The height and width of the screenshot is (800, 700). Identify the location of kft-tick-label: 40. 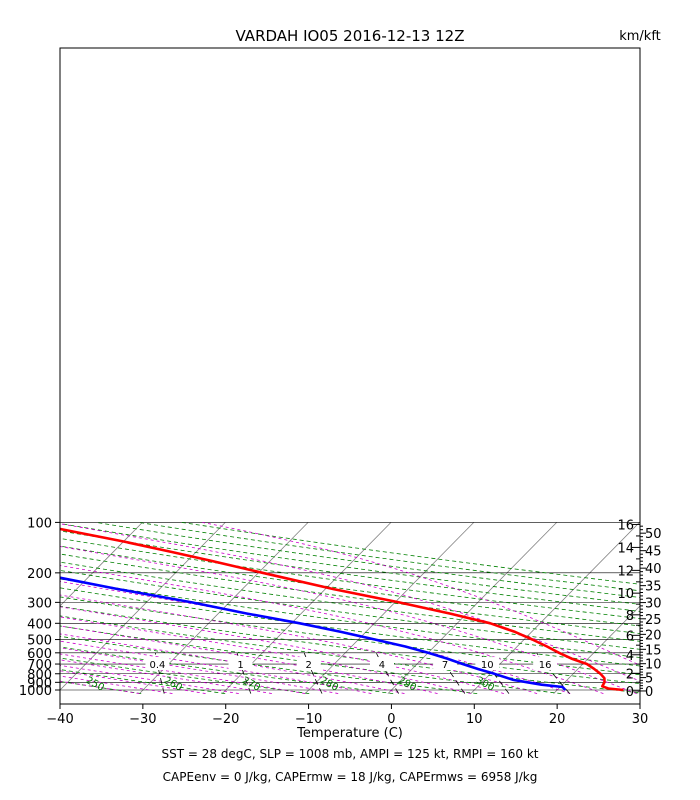
(653, 569).